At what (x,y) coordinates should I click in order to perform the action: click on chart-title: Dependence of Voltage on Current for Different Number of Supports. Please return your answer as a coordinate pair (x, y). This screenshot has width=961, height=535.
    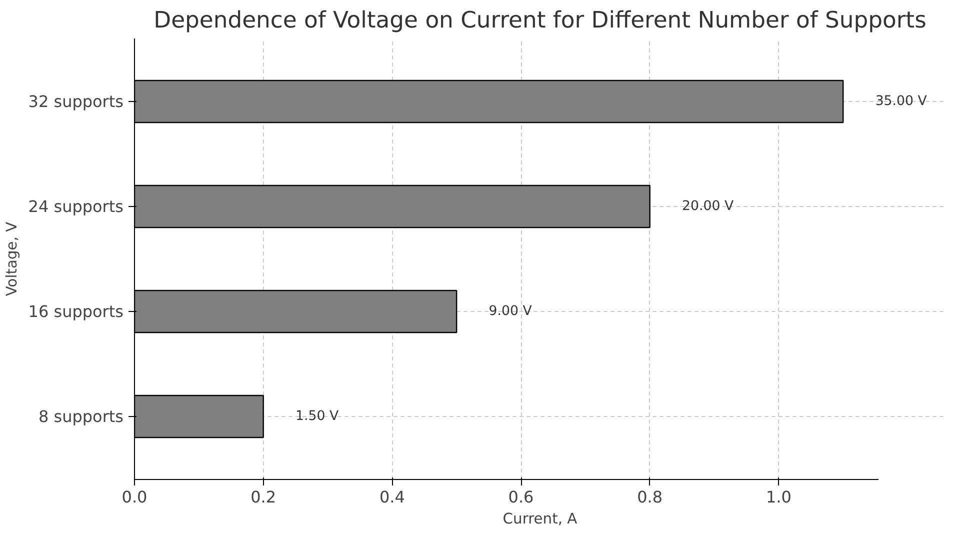
    Looking at the image, I should click on (540, 21).